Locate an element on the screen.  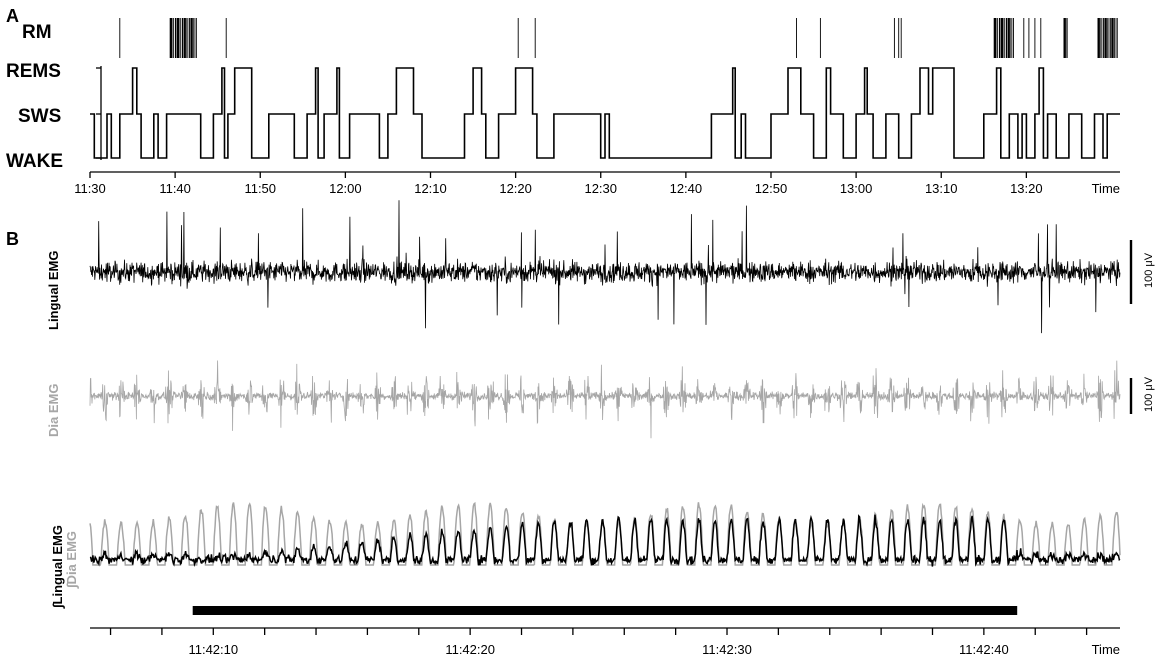
time-axis-a-tick-label: 13:10 is located at coordinates (941, 188).